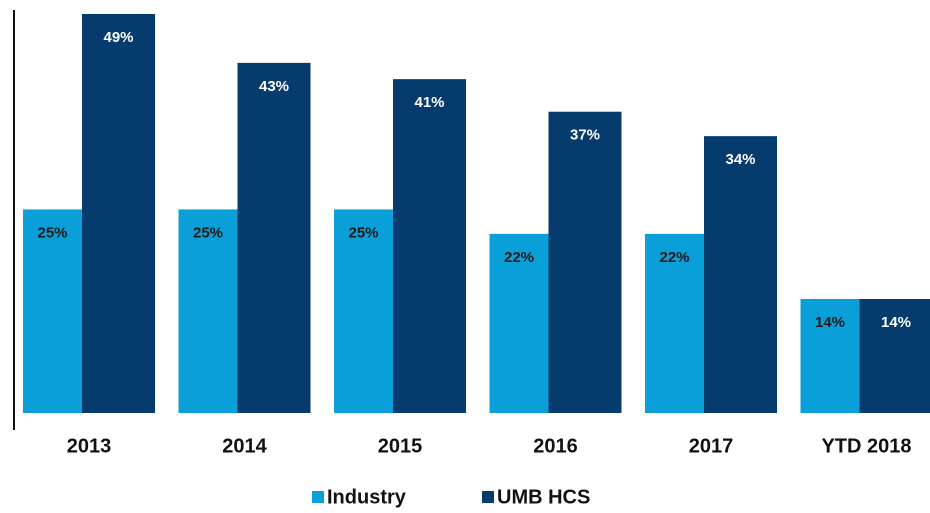 This screenshot has height=513, width=930. I want to click on value-label: 34%, so click(740, 159).